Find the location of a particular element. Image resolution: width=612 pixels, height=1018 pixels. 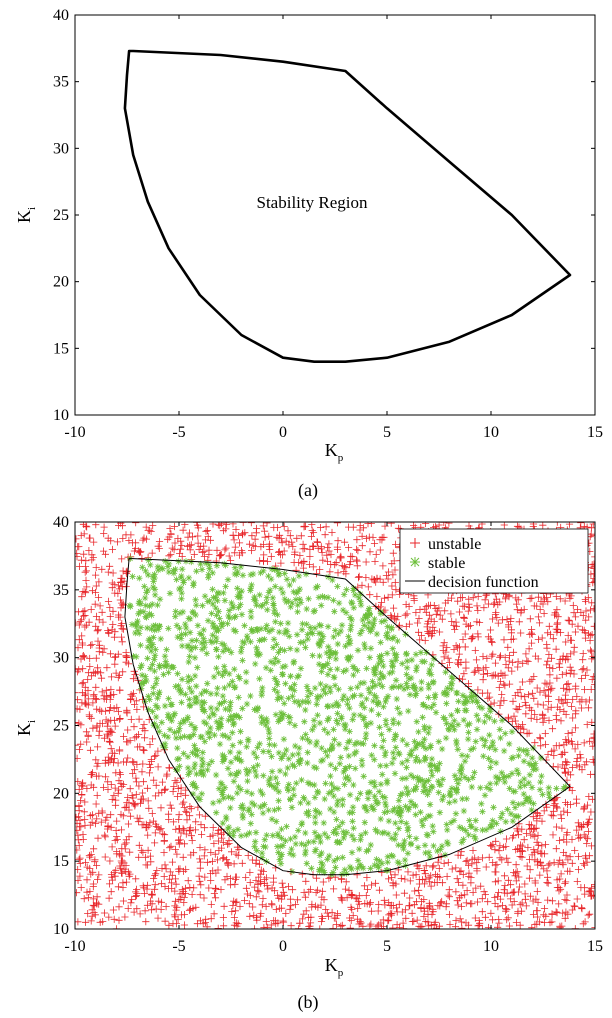

legend-label-unstable: unstable is located at coordinates (454, 544).